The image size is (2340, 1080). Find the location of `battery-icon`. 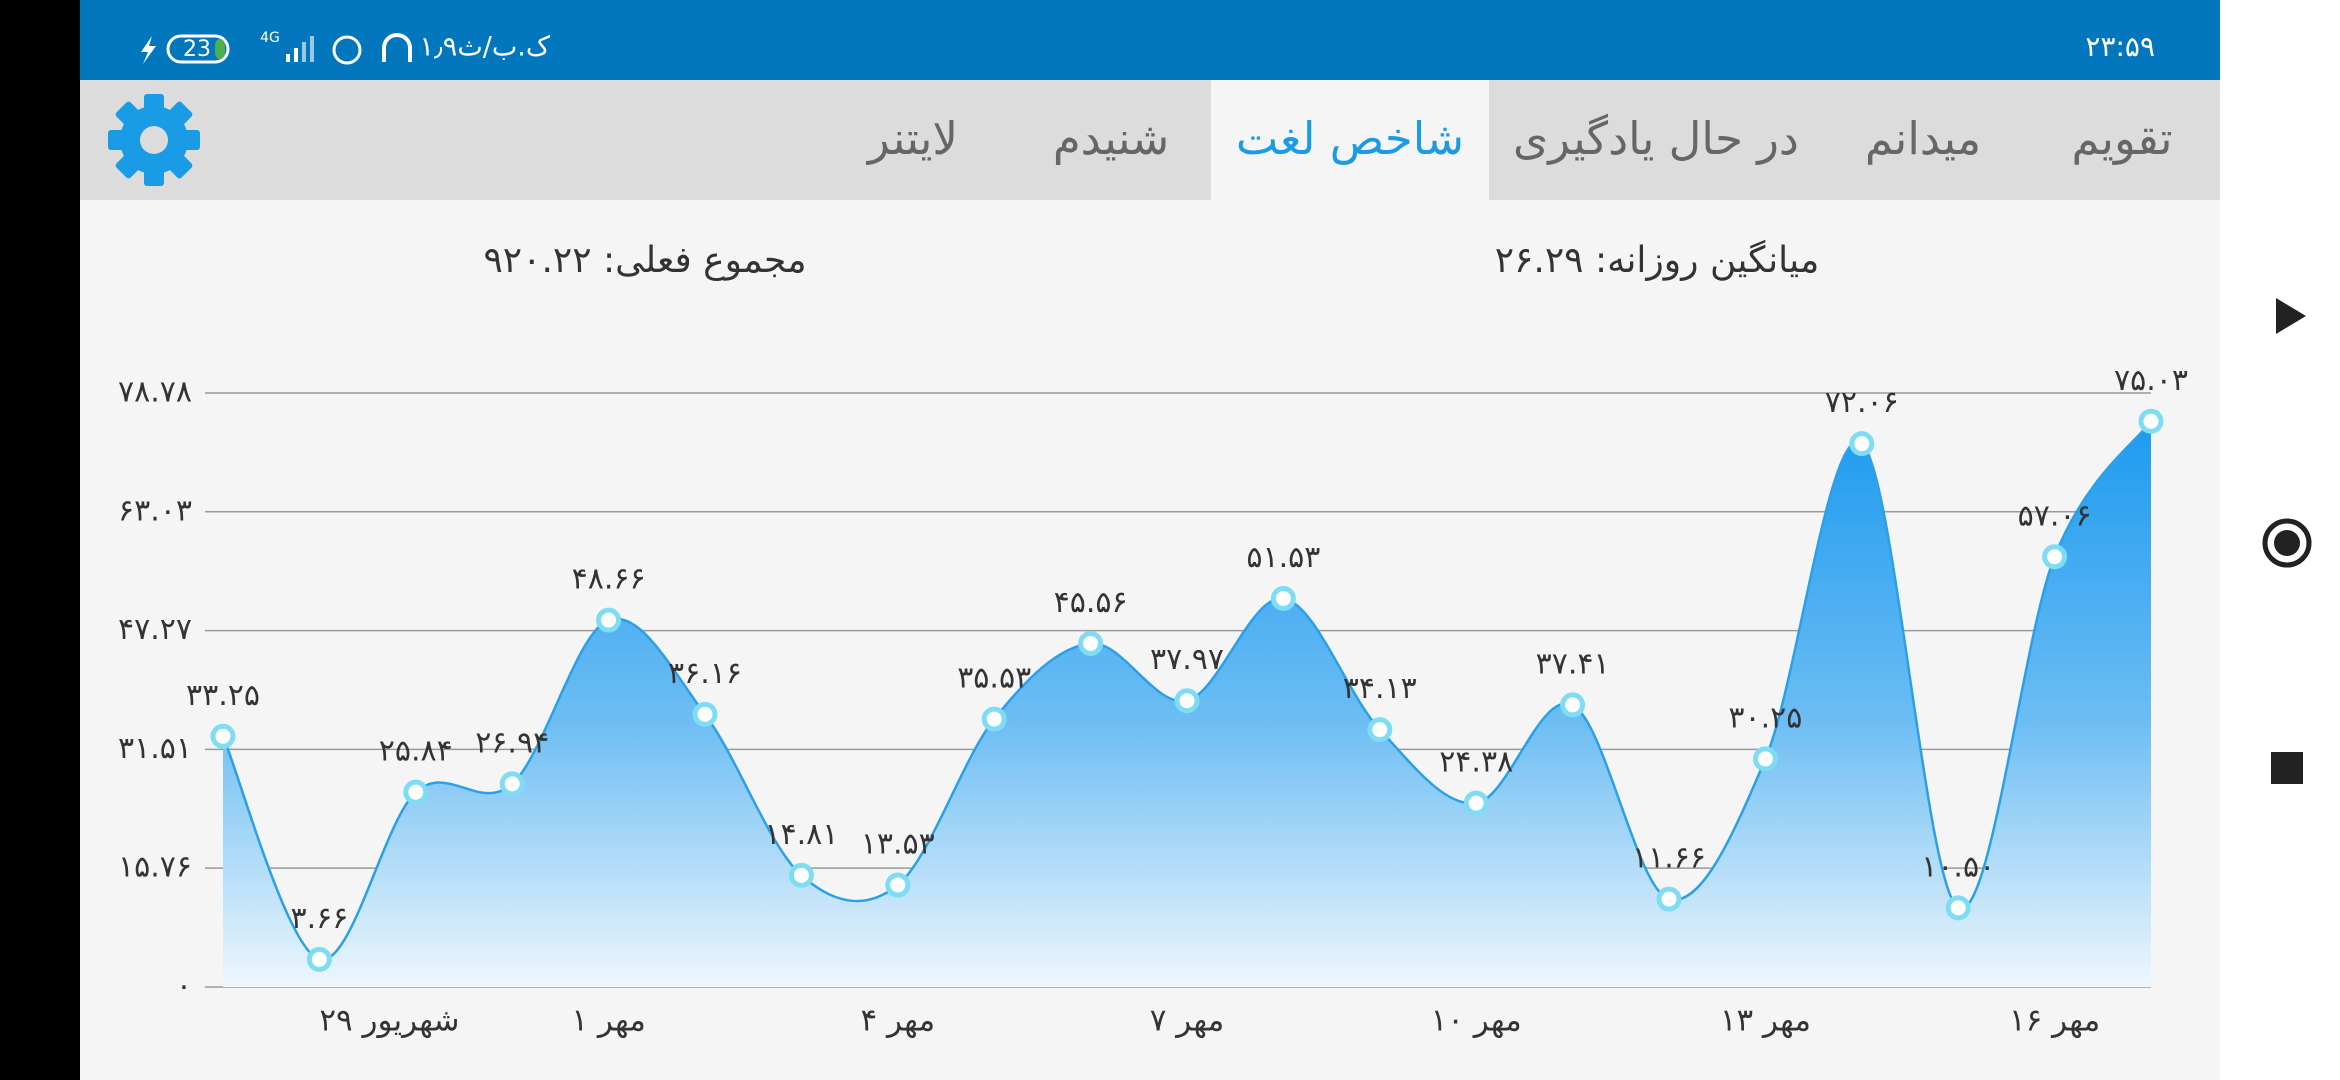

battery-icon is located at coordinates (198, 49).